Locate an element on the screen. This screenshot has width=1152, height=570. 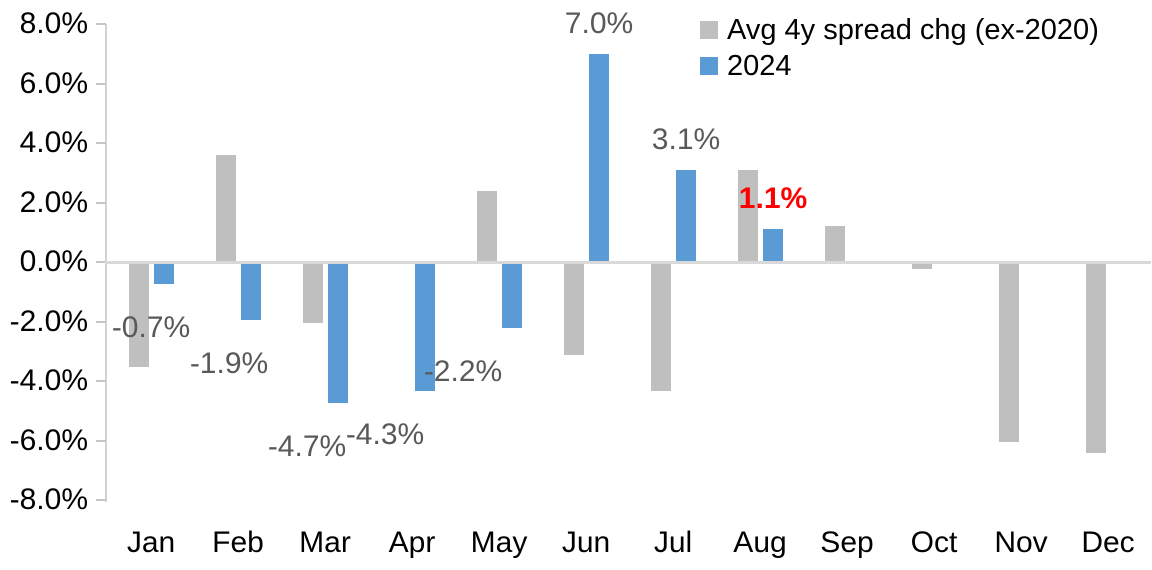
bar-jun-avg is located at coordinates (574, 309).